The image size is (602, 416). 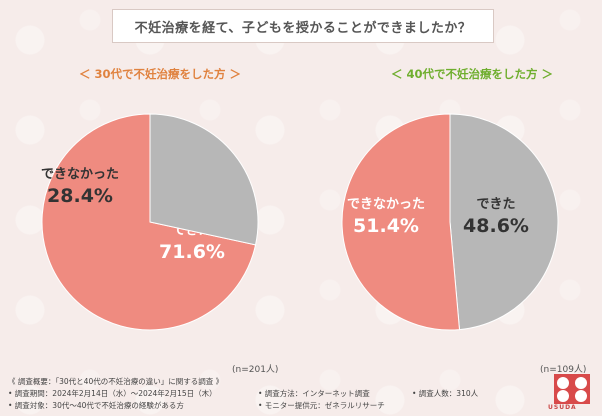 What do you see at coordinates (321, 405) in the screenshot?
I see `footer-provider: • モニター提供元：ゼネラルリサーチ` at bounding box center [321, 405].